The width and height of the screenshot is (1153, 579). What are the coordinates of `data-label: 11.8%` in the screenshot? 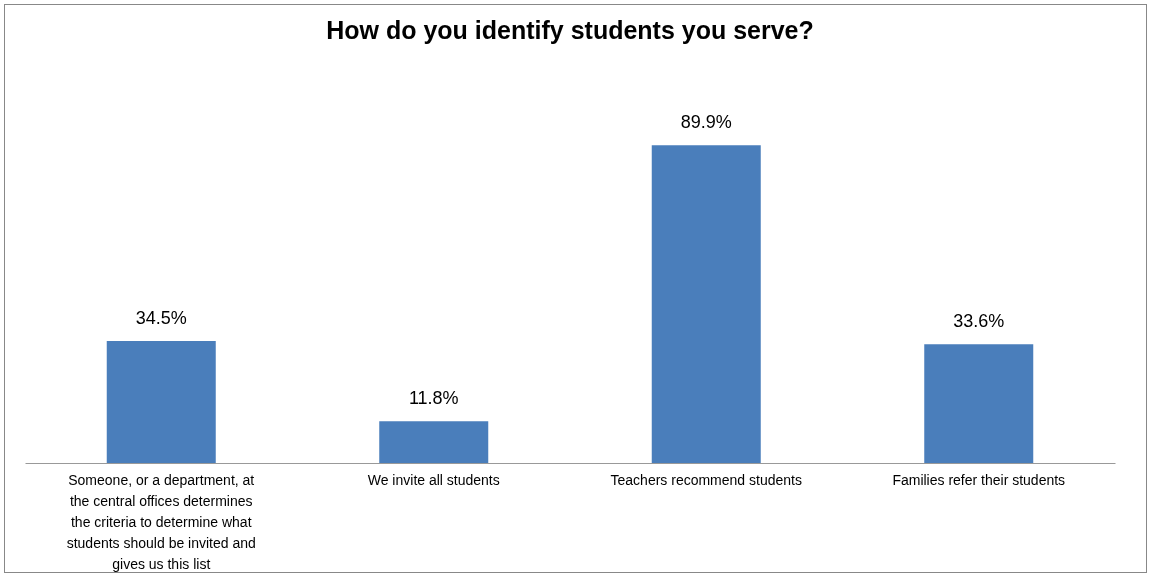 It's located at (433, 398).